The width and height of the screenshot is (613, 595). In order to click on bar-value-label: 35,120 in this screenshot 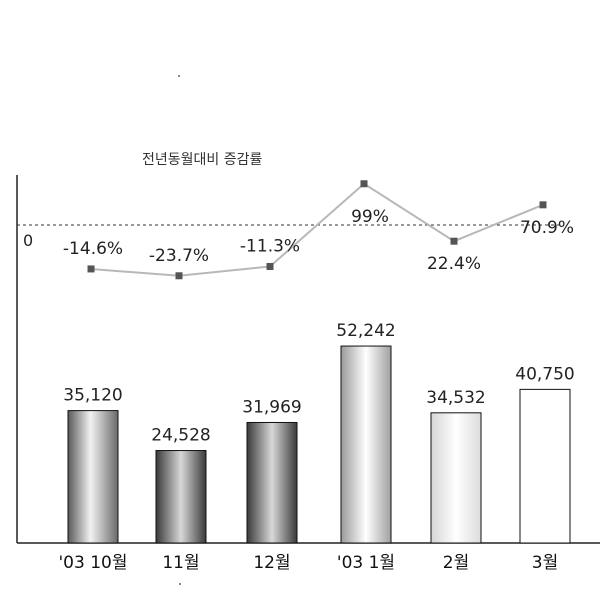, I will do `click(92, 396)`.